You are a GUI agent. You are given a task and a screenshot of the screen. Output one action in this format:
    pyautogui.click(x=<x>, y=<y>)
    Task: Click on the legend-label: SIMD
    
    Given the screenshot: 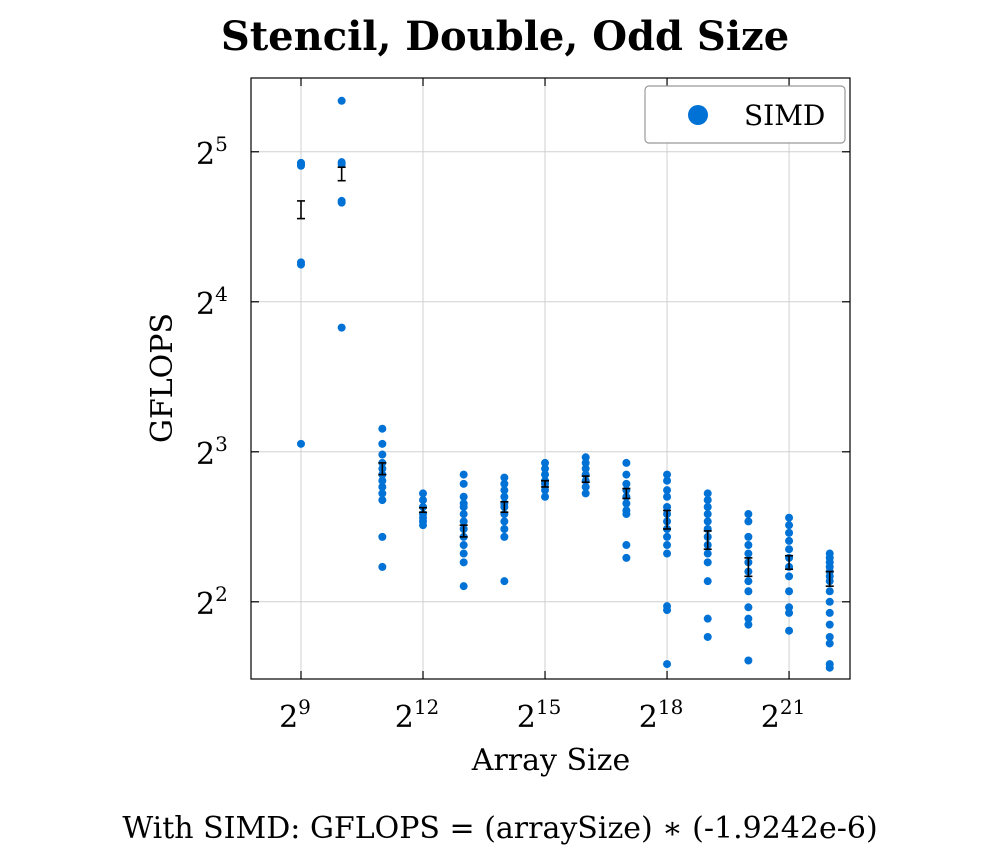 What is the action you would take?
    pyautogui.click(x=784, y=115)
    